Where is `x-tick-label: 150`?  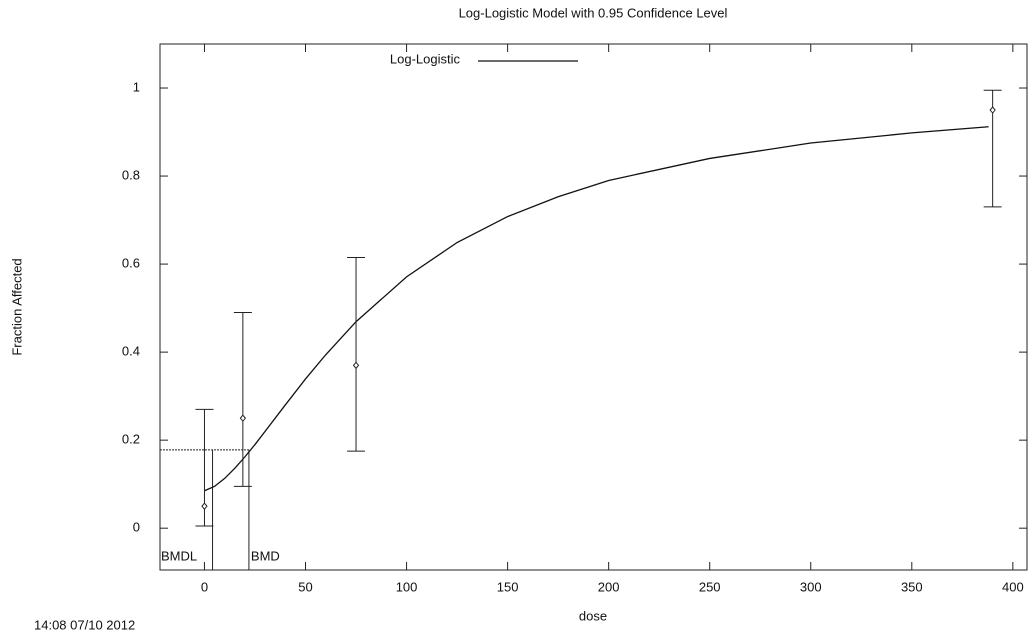 x-tick-label: 150 is located at coordinates (508, 586).